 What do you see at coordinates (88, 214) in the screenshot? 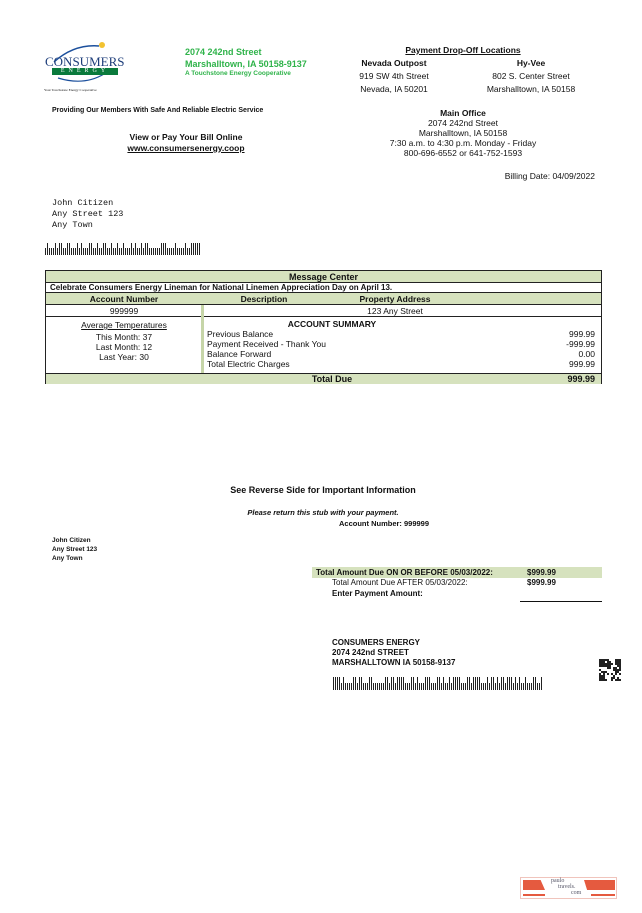
I see `customer-street: Any Street 123` at bounding box center [88, 214].